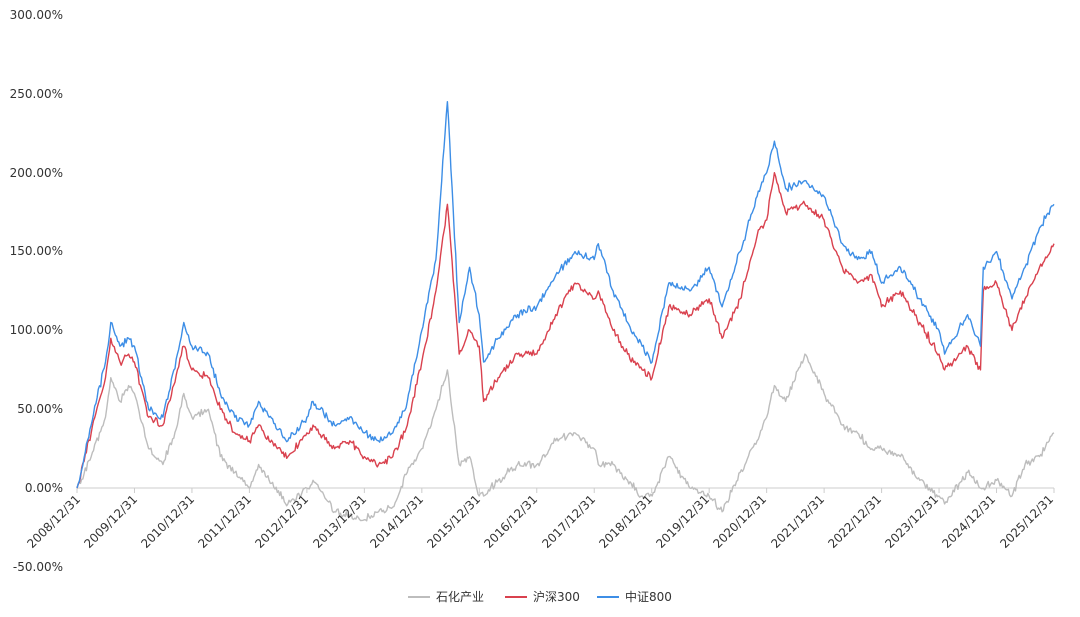 The width and height of the screenshot is (1080, 617). I want to click on legend-item-shihua: 石化产业, so click(446, 597).